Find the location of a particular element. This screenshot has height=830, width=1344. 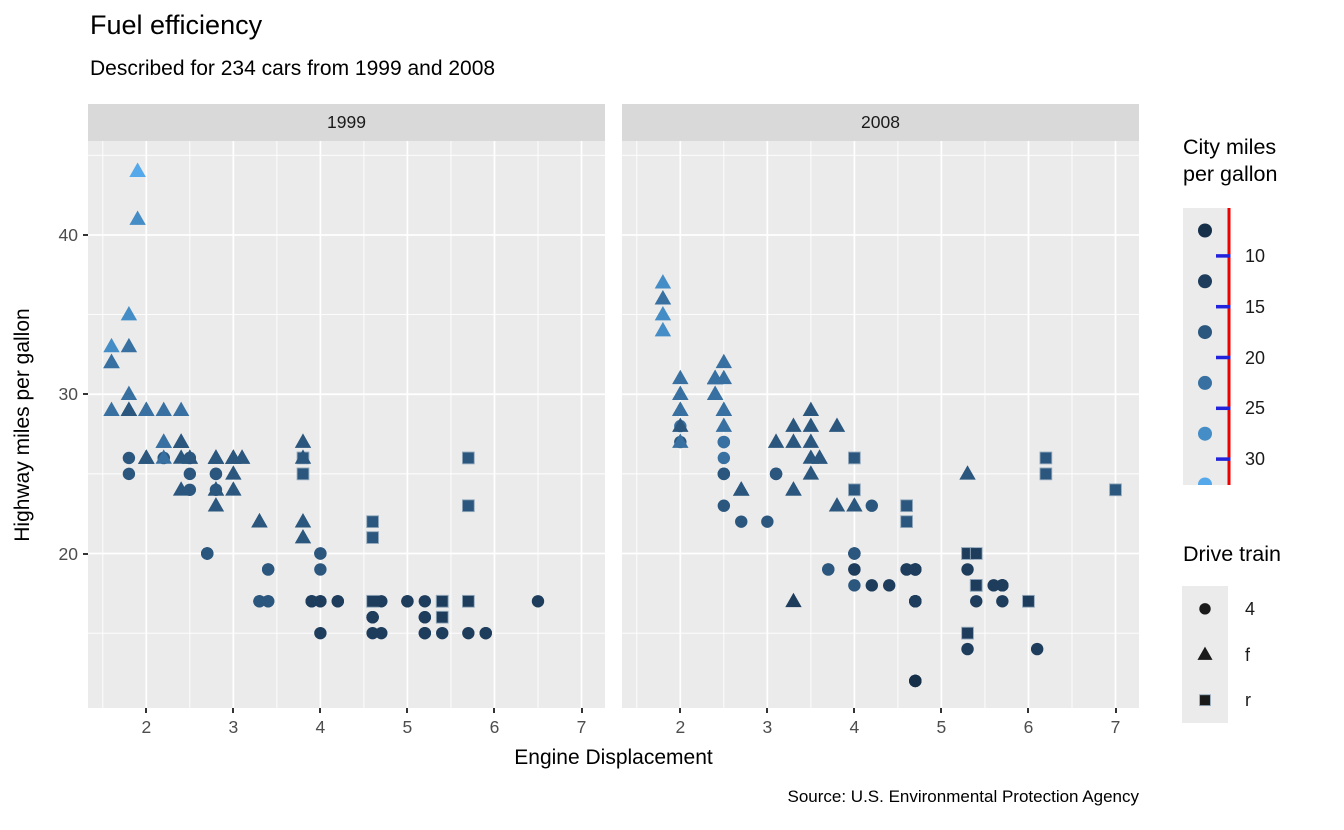

x-tick-label: 4 is located at coordinates (854, 727).